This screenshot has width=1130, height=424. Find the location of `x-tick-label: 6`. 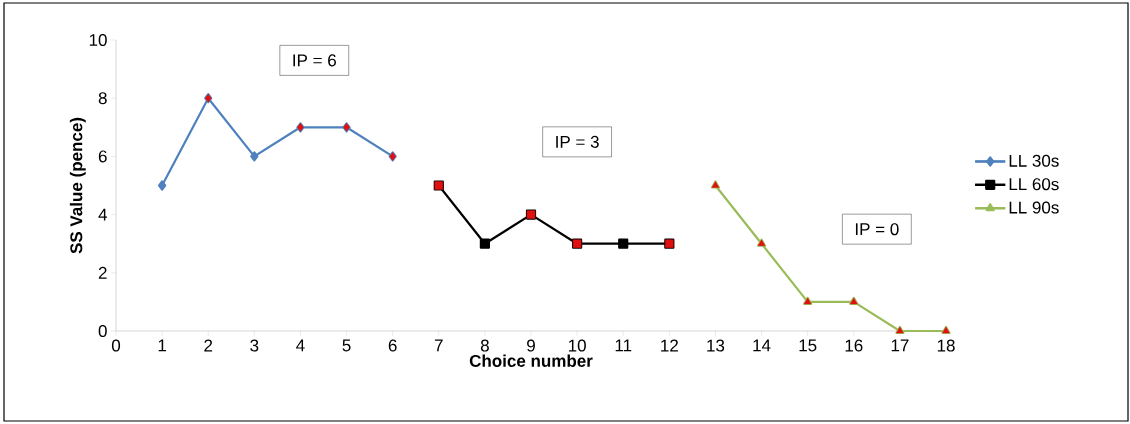

x-tick-label: 6 is located at coordinates (392, 345).